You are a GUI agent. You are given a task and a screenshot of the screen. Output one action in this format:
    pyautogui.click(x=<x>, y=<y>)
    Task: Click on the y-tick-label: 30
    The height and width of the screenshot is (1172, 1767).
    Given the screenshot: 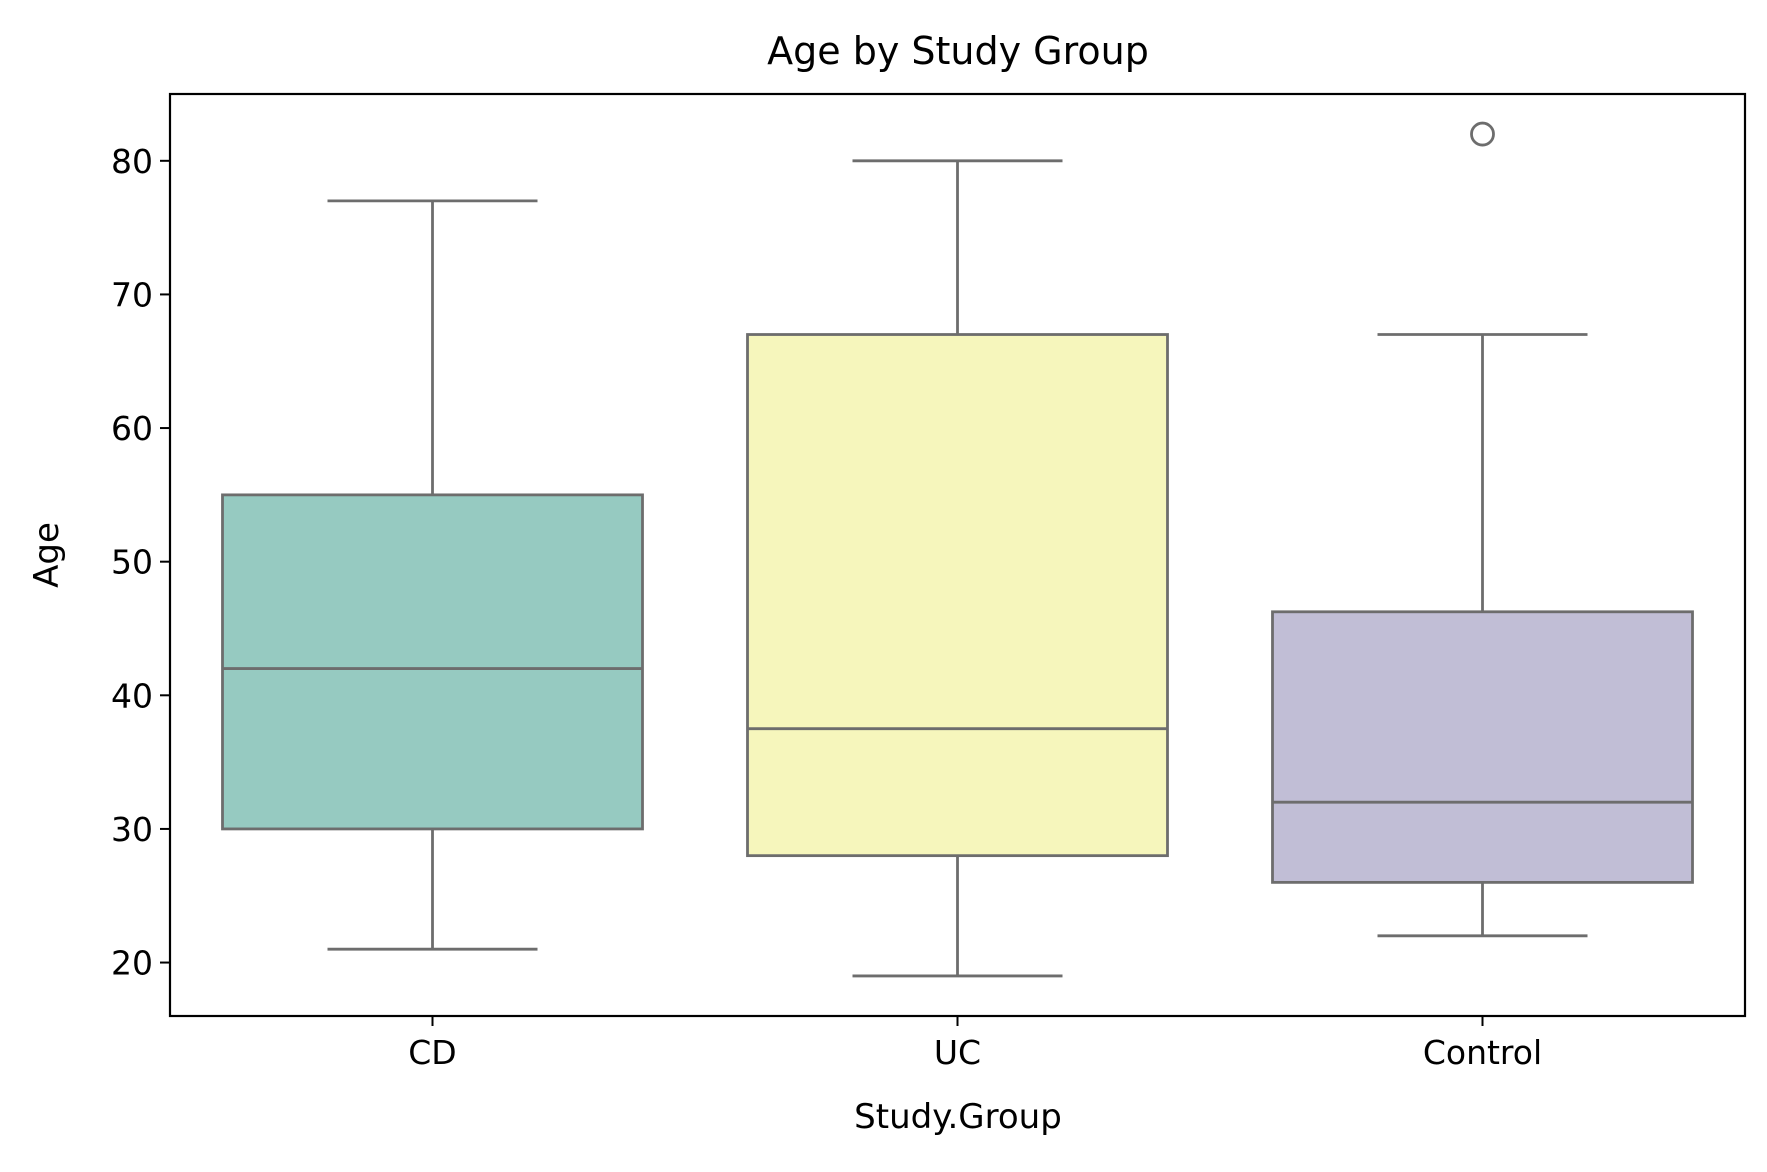 What is the action you would take?
    pyautogui.click(x=132, y=829)
    